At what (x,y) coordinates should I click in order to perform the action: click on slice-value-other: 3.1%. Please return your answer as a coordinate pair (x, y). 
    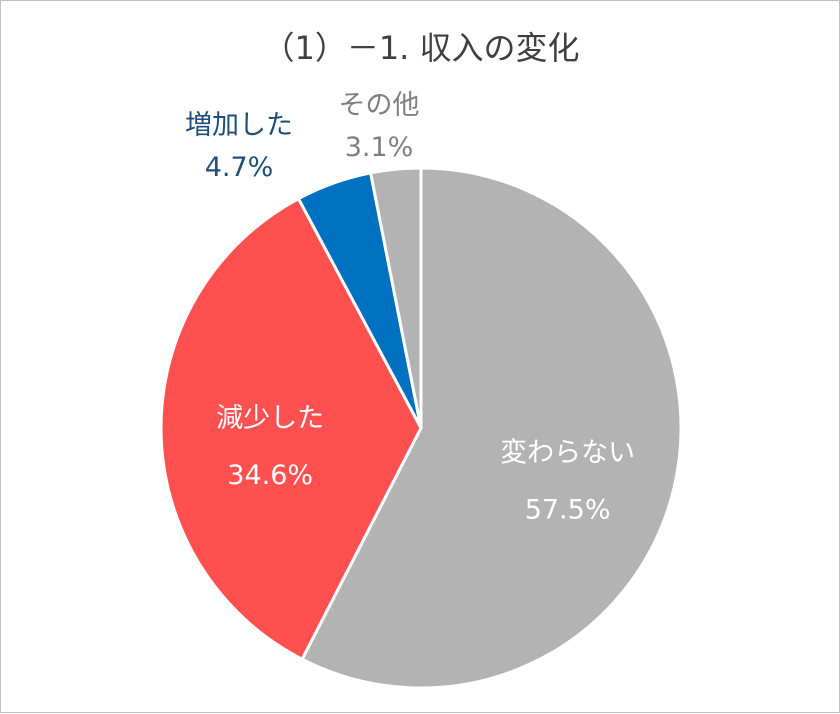
    Looking at the image, I should click on (379, 147).